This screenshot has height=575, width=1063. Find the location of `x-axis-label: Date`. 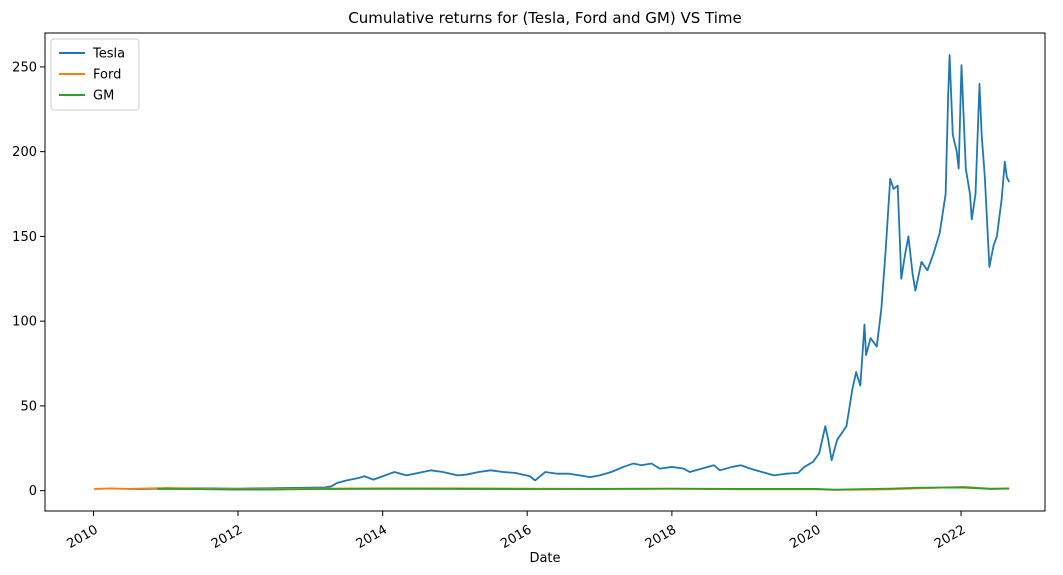

x-axis-label: Date is located at coordinates (544, 558).